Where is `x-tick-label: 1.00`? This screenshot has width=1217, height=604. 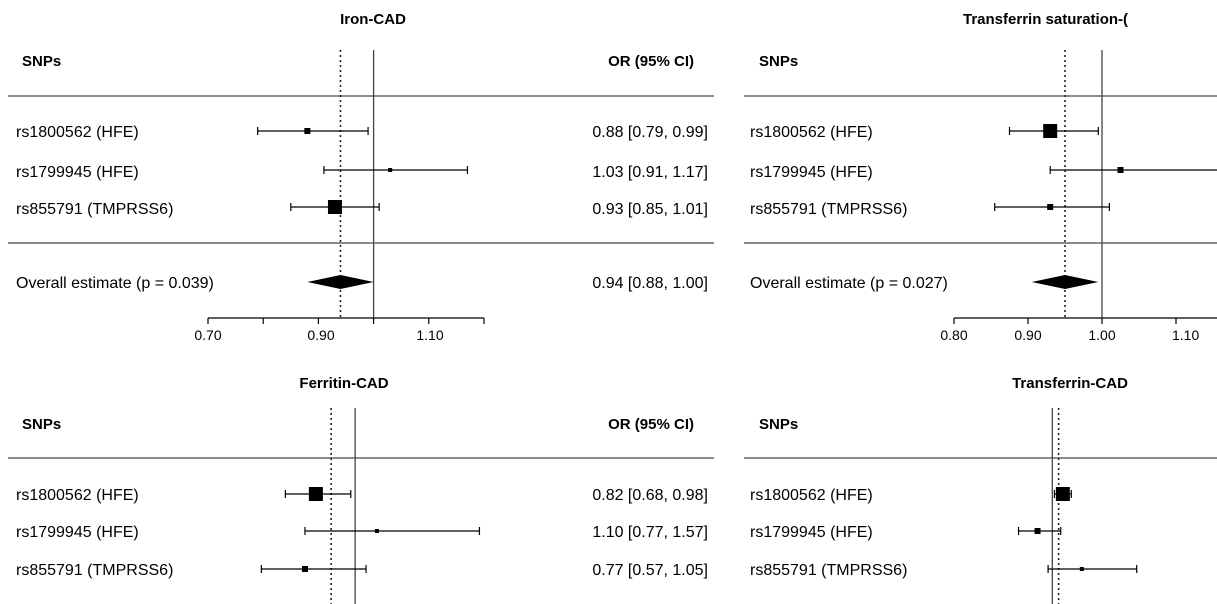 x-tick-label: 1.00 is located at coordinates (1101, 335).